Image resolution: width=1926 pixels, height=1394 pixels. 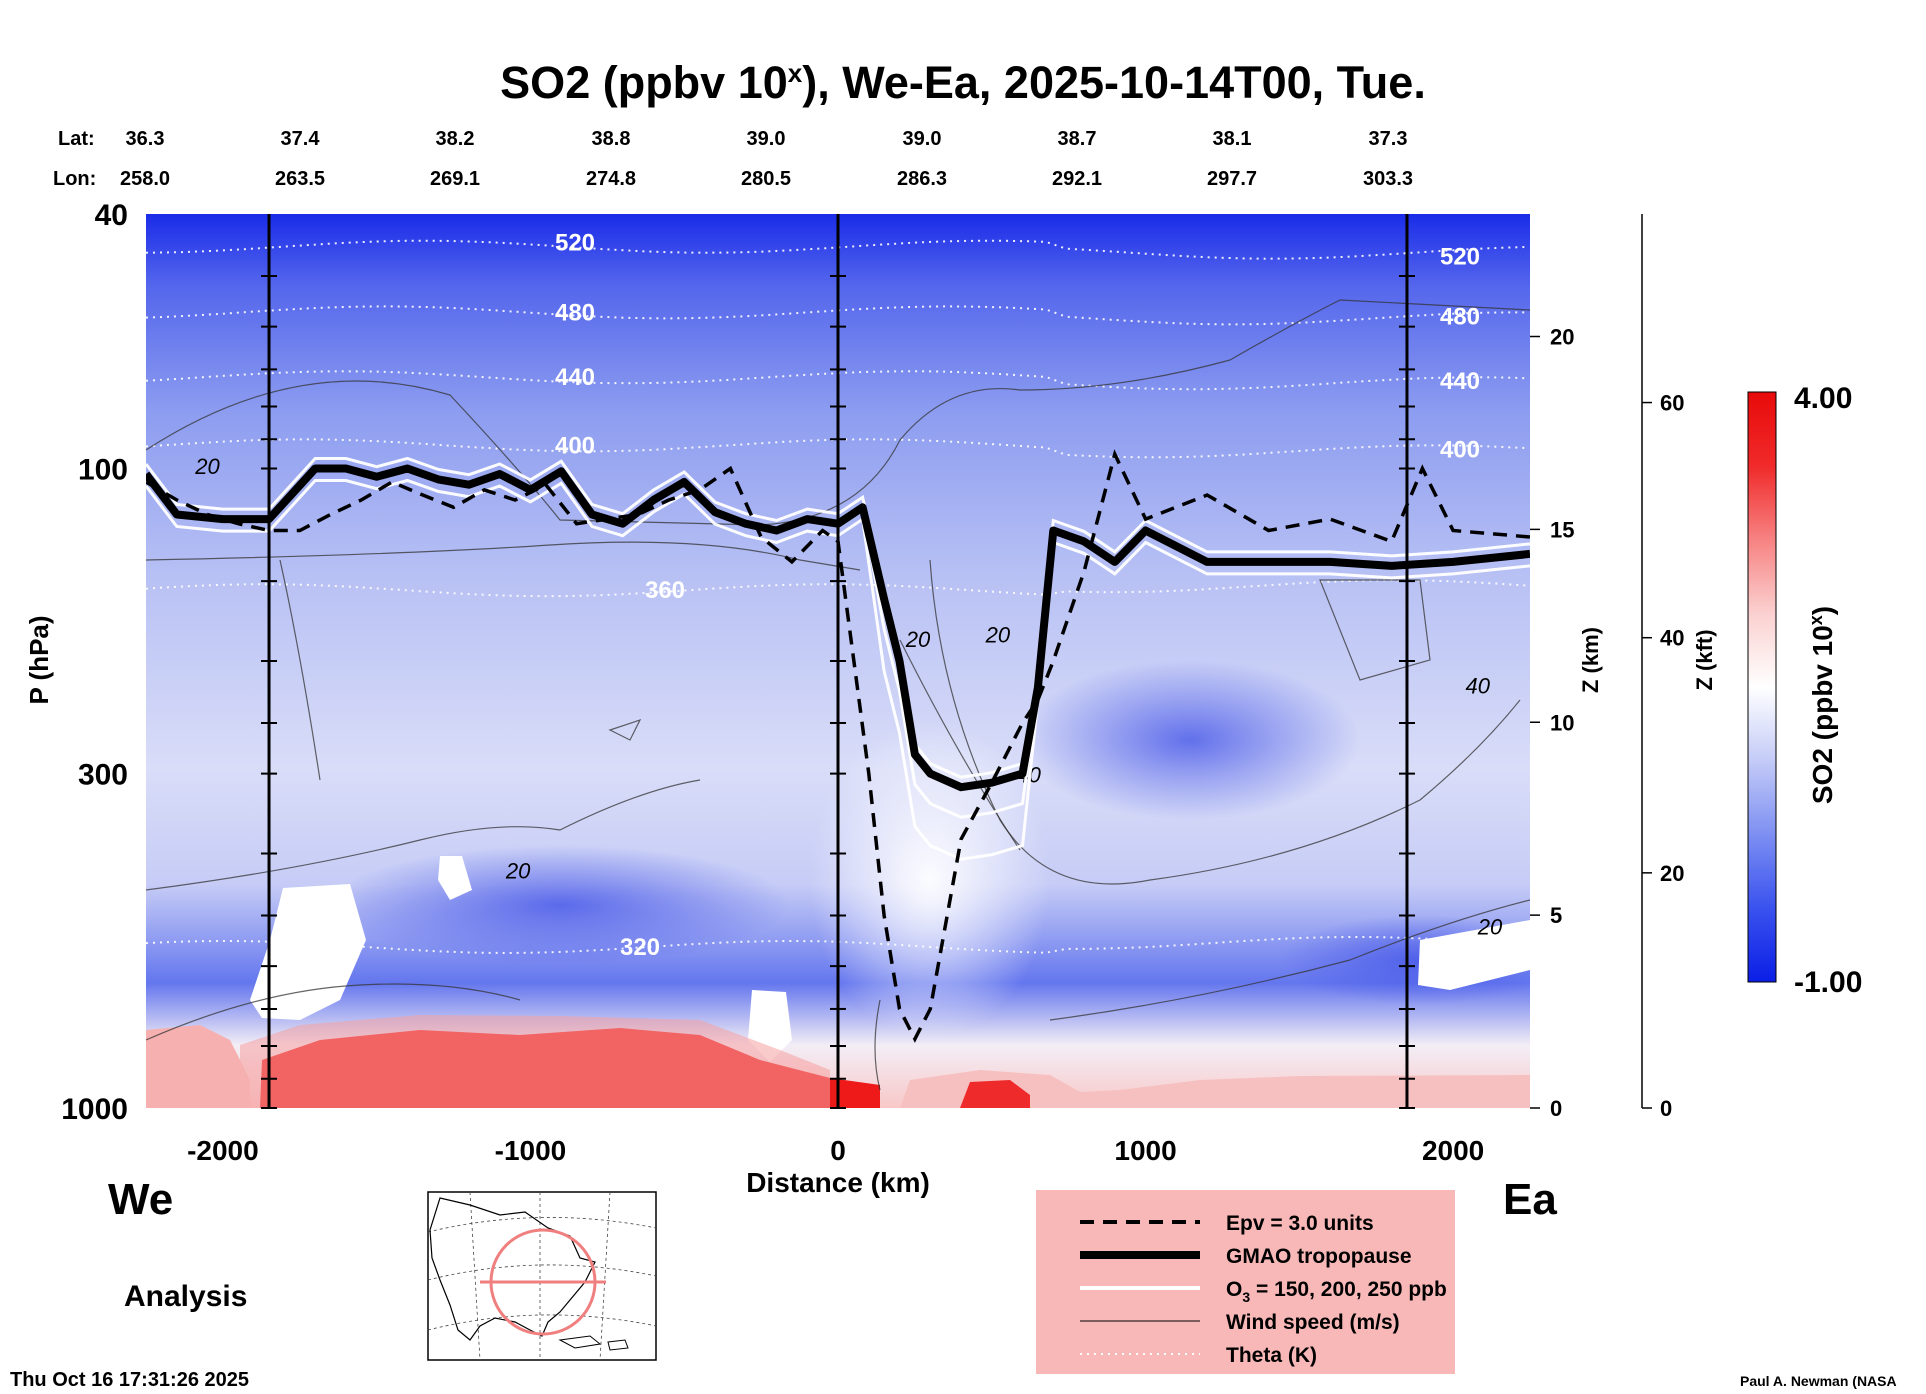 I want to click on z-km-tick-label: 5, so click(x=1556, y=915).